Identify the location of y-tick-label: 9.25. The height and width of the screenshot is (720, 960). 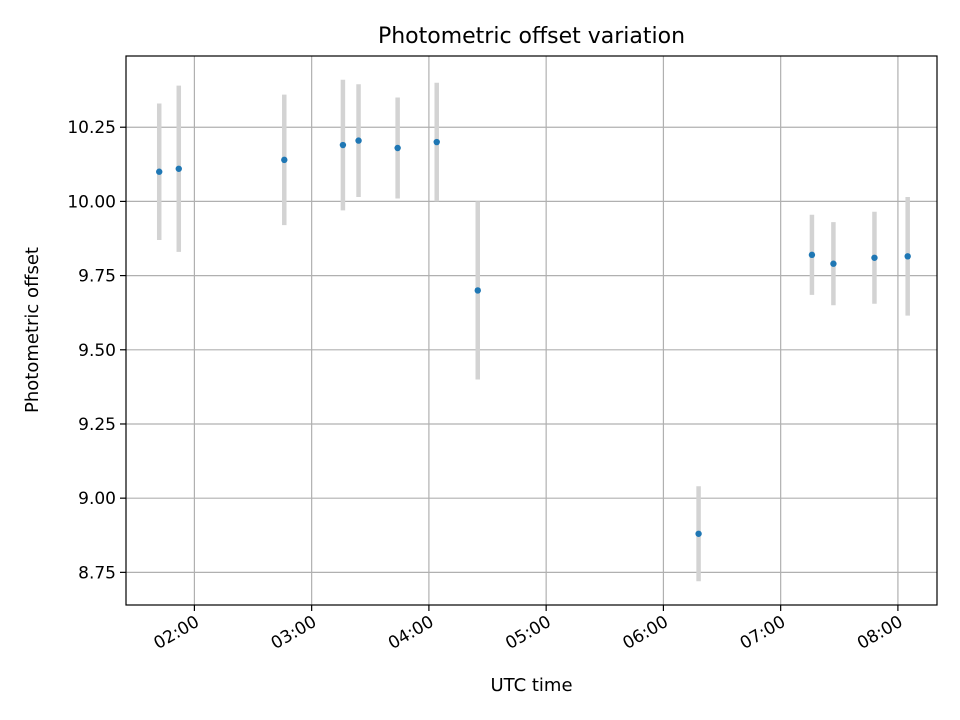
(97, 425).